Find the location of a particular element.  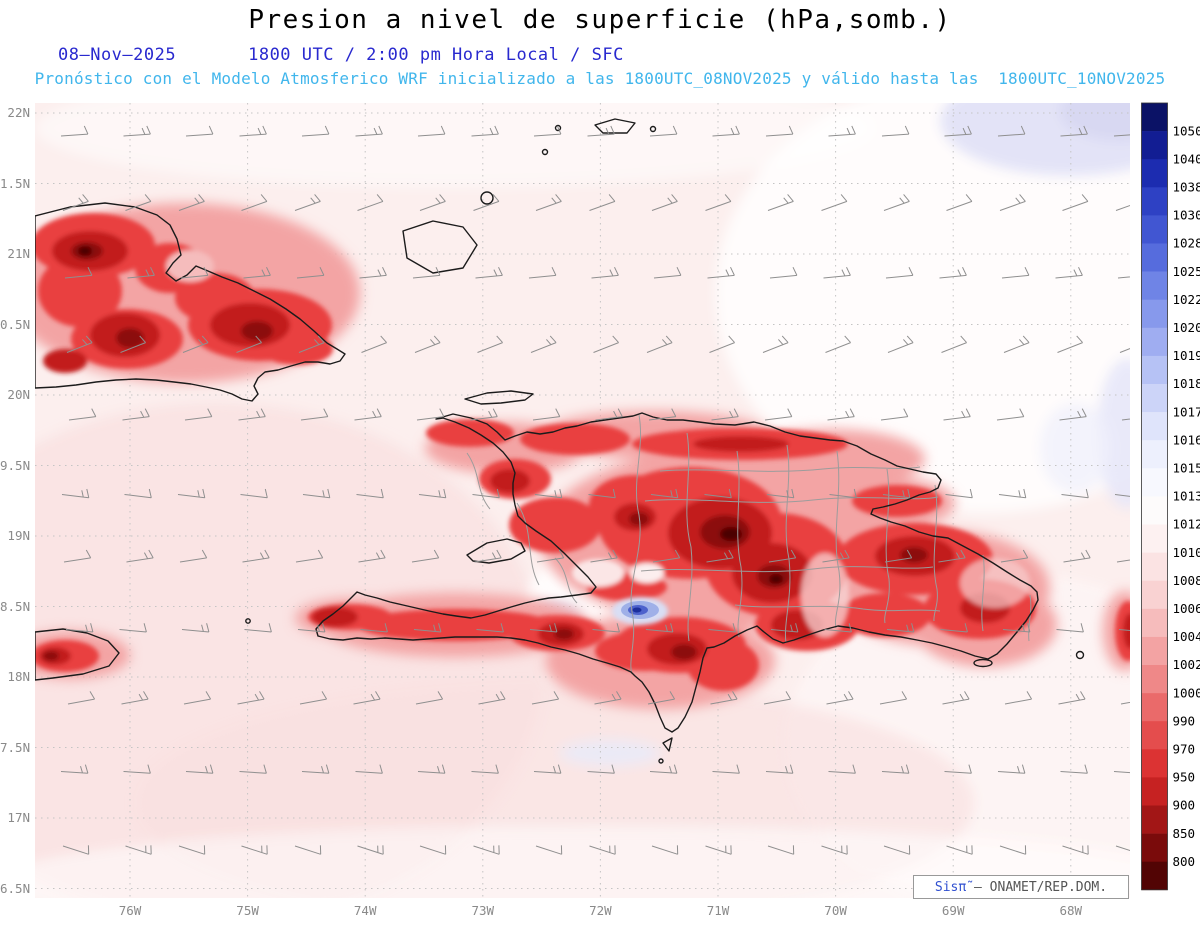

coastline-tortue is located at coordinates (499, 397).